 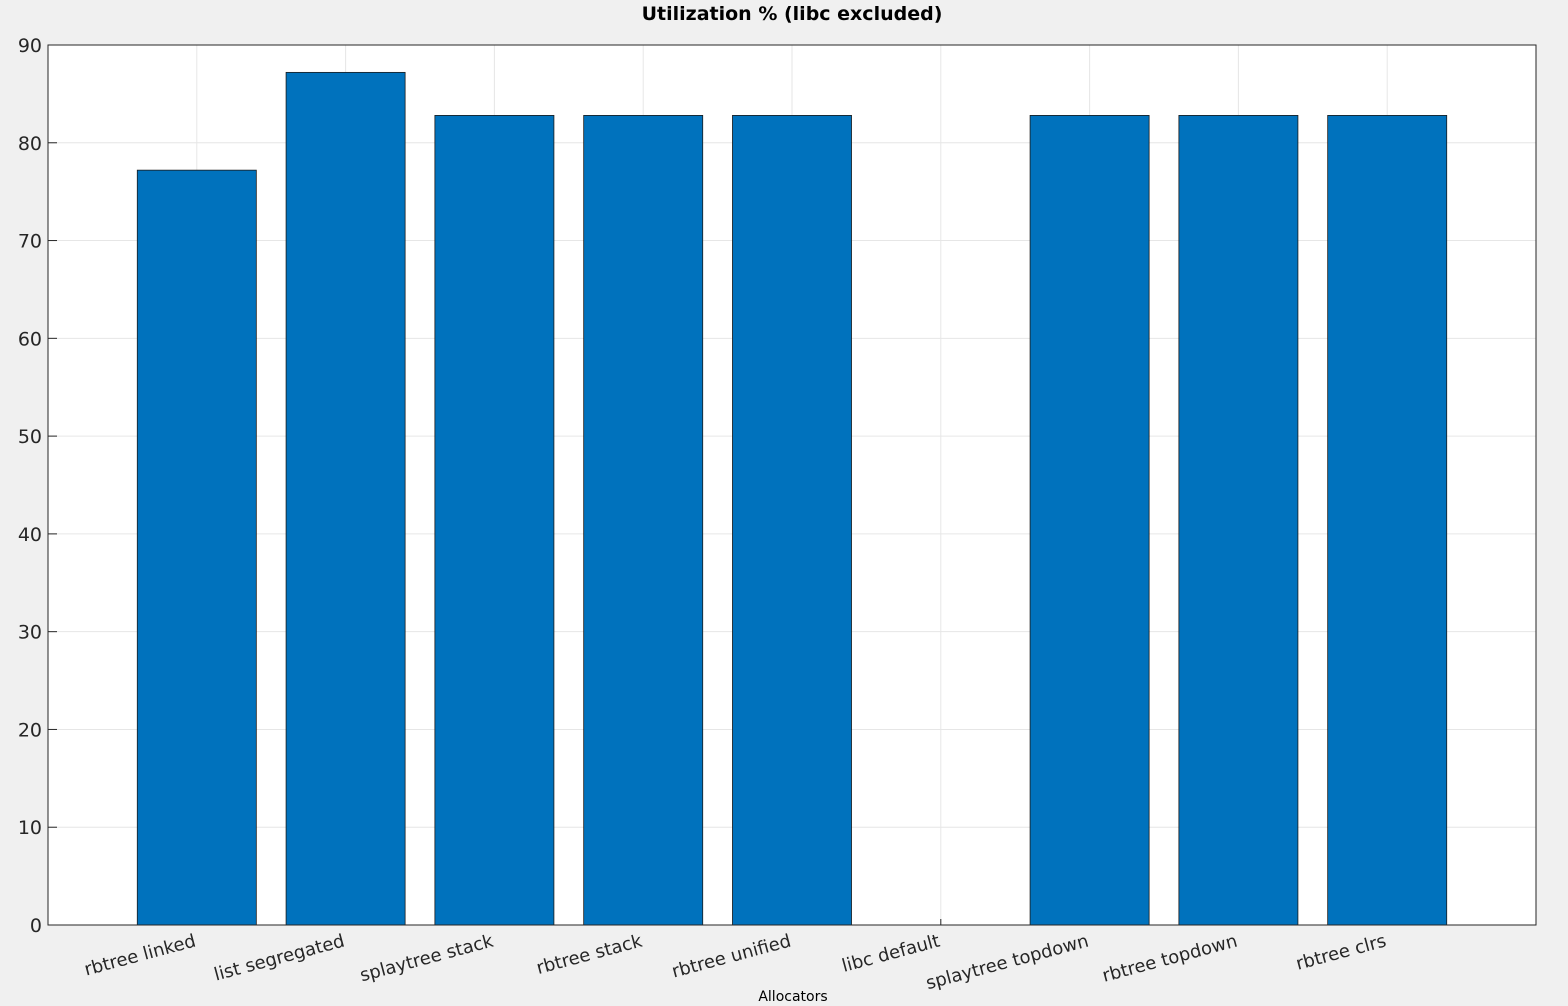 I want to click on y-tick-label: 30, so click(x=30, y=633).